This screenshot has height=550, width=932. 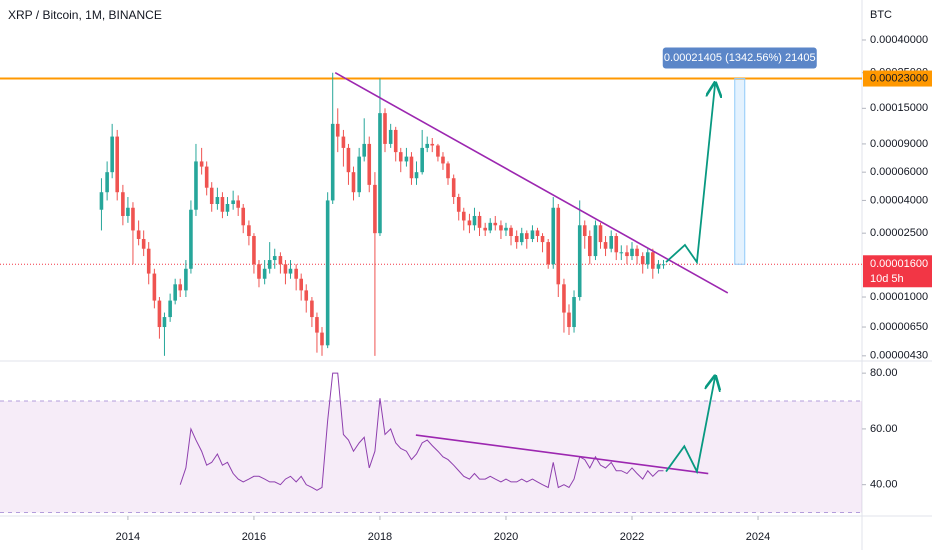 I want to click on x-tick-label: 2018, so click(x=380, y=537).